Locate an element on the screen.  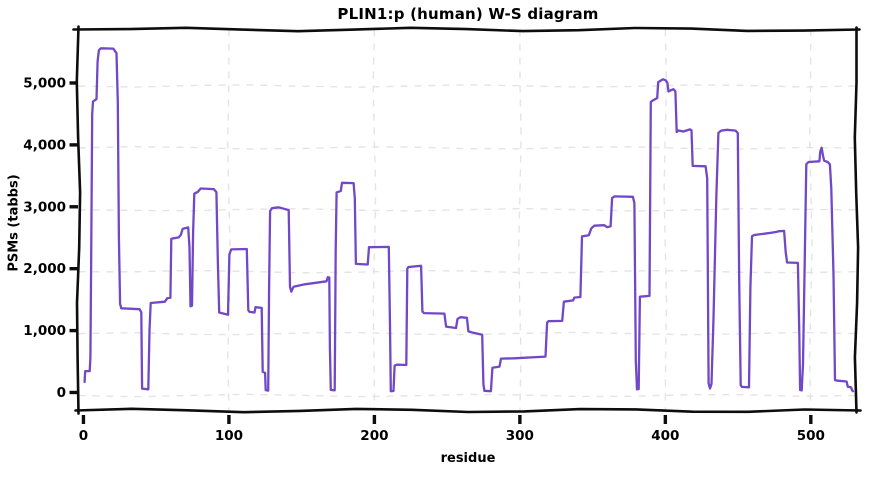
chart-title: PLIN1:p (human) W-S diagram is located at coordinates (468, 14).